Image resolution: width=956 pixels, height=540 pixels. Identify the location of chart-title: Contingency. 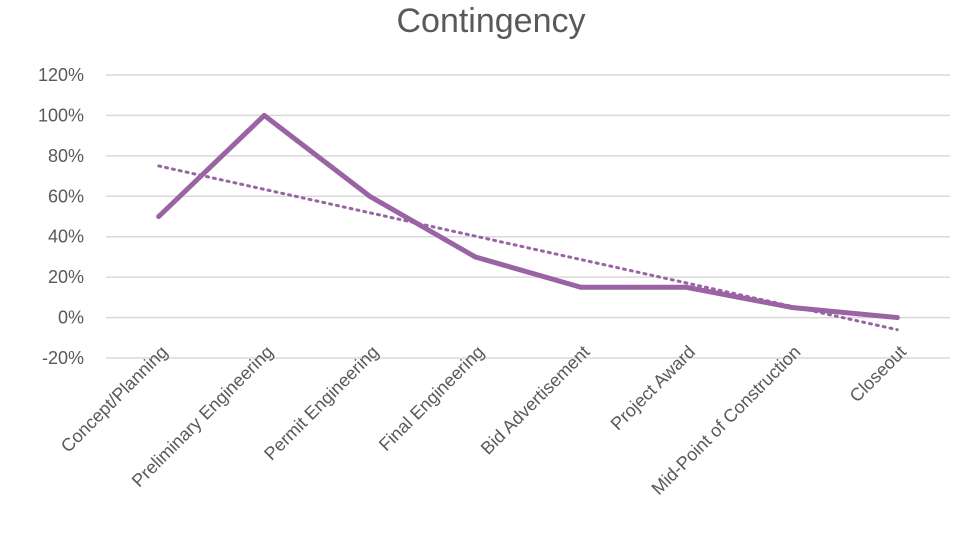
(491, 21).